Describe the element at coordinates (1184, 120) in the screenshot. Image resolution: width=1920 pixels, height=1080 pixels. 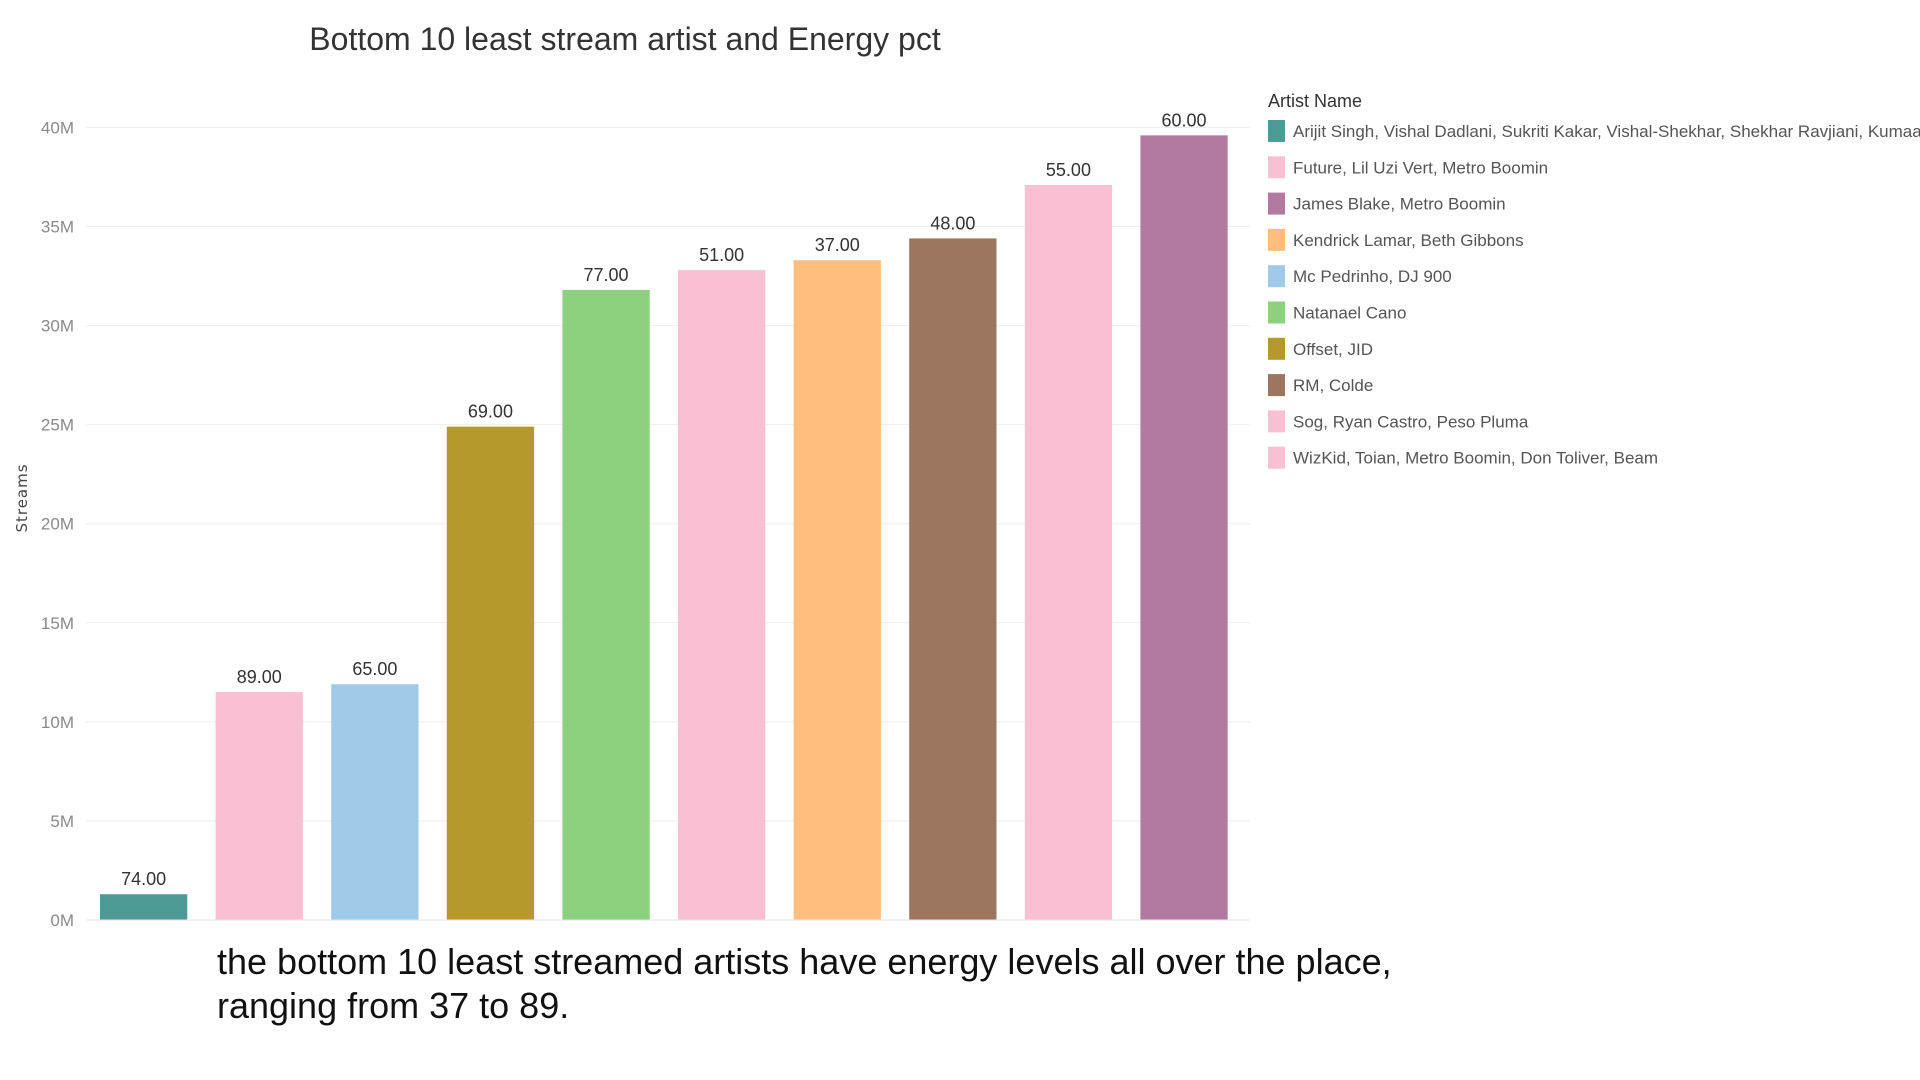
I see `data-label: 60.00` at that location.